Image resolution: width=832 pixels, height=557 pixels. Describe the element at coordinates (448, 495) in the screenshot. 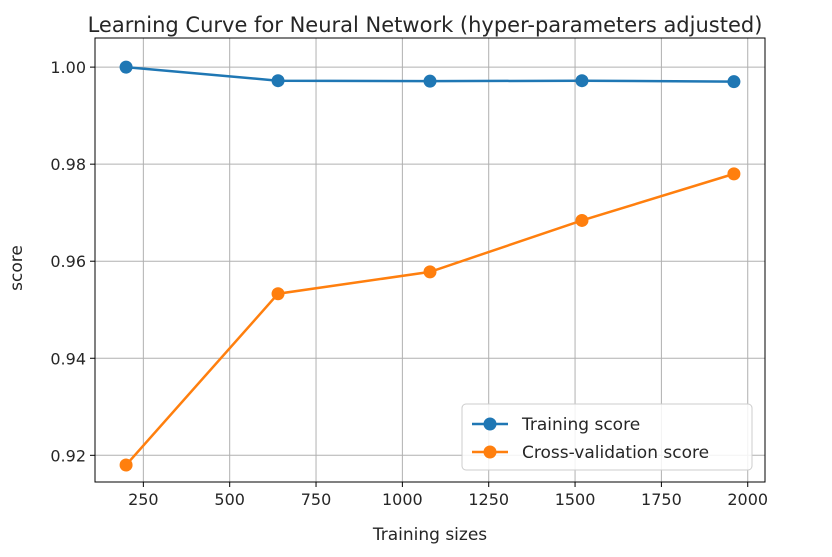

I see `x-axis-ticks: 250 500 750 1000 1250 1500 1750 2000` at that location.